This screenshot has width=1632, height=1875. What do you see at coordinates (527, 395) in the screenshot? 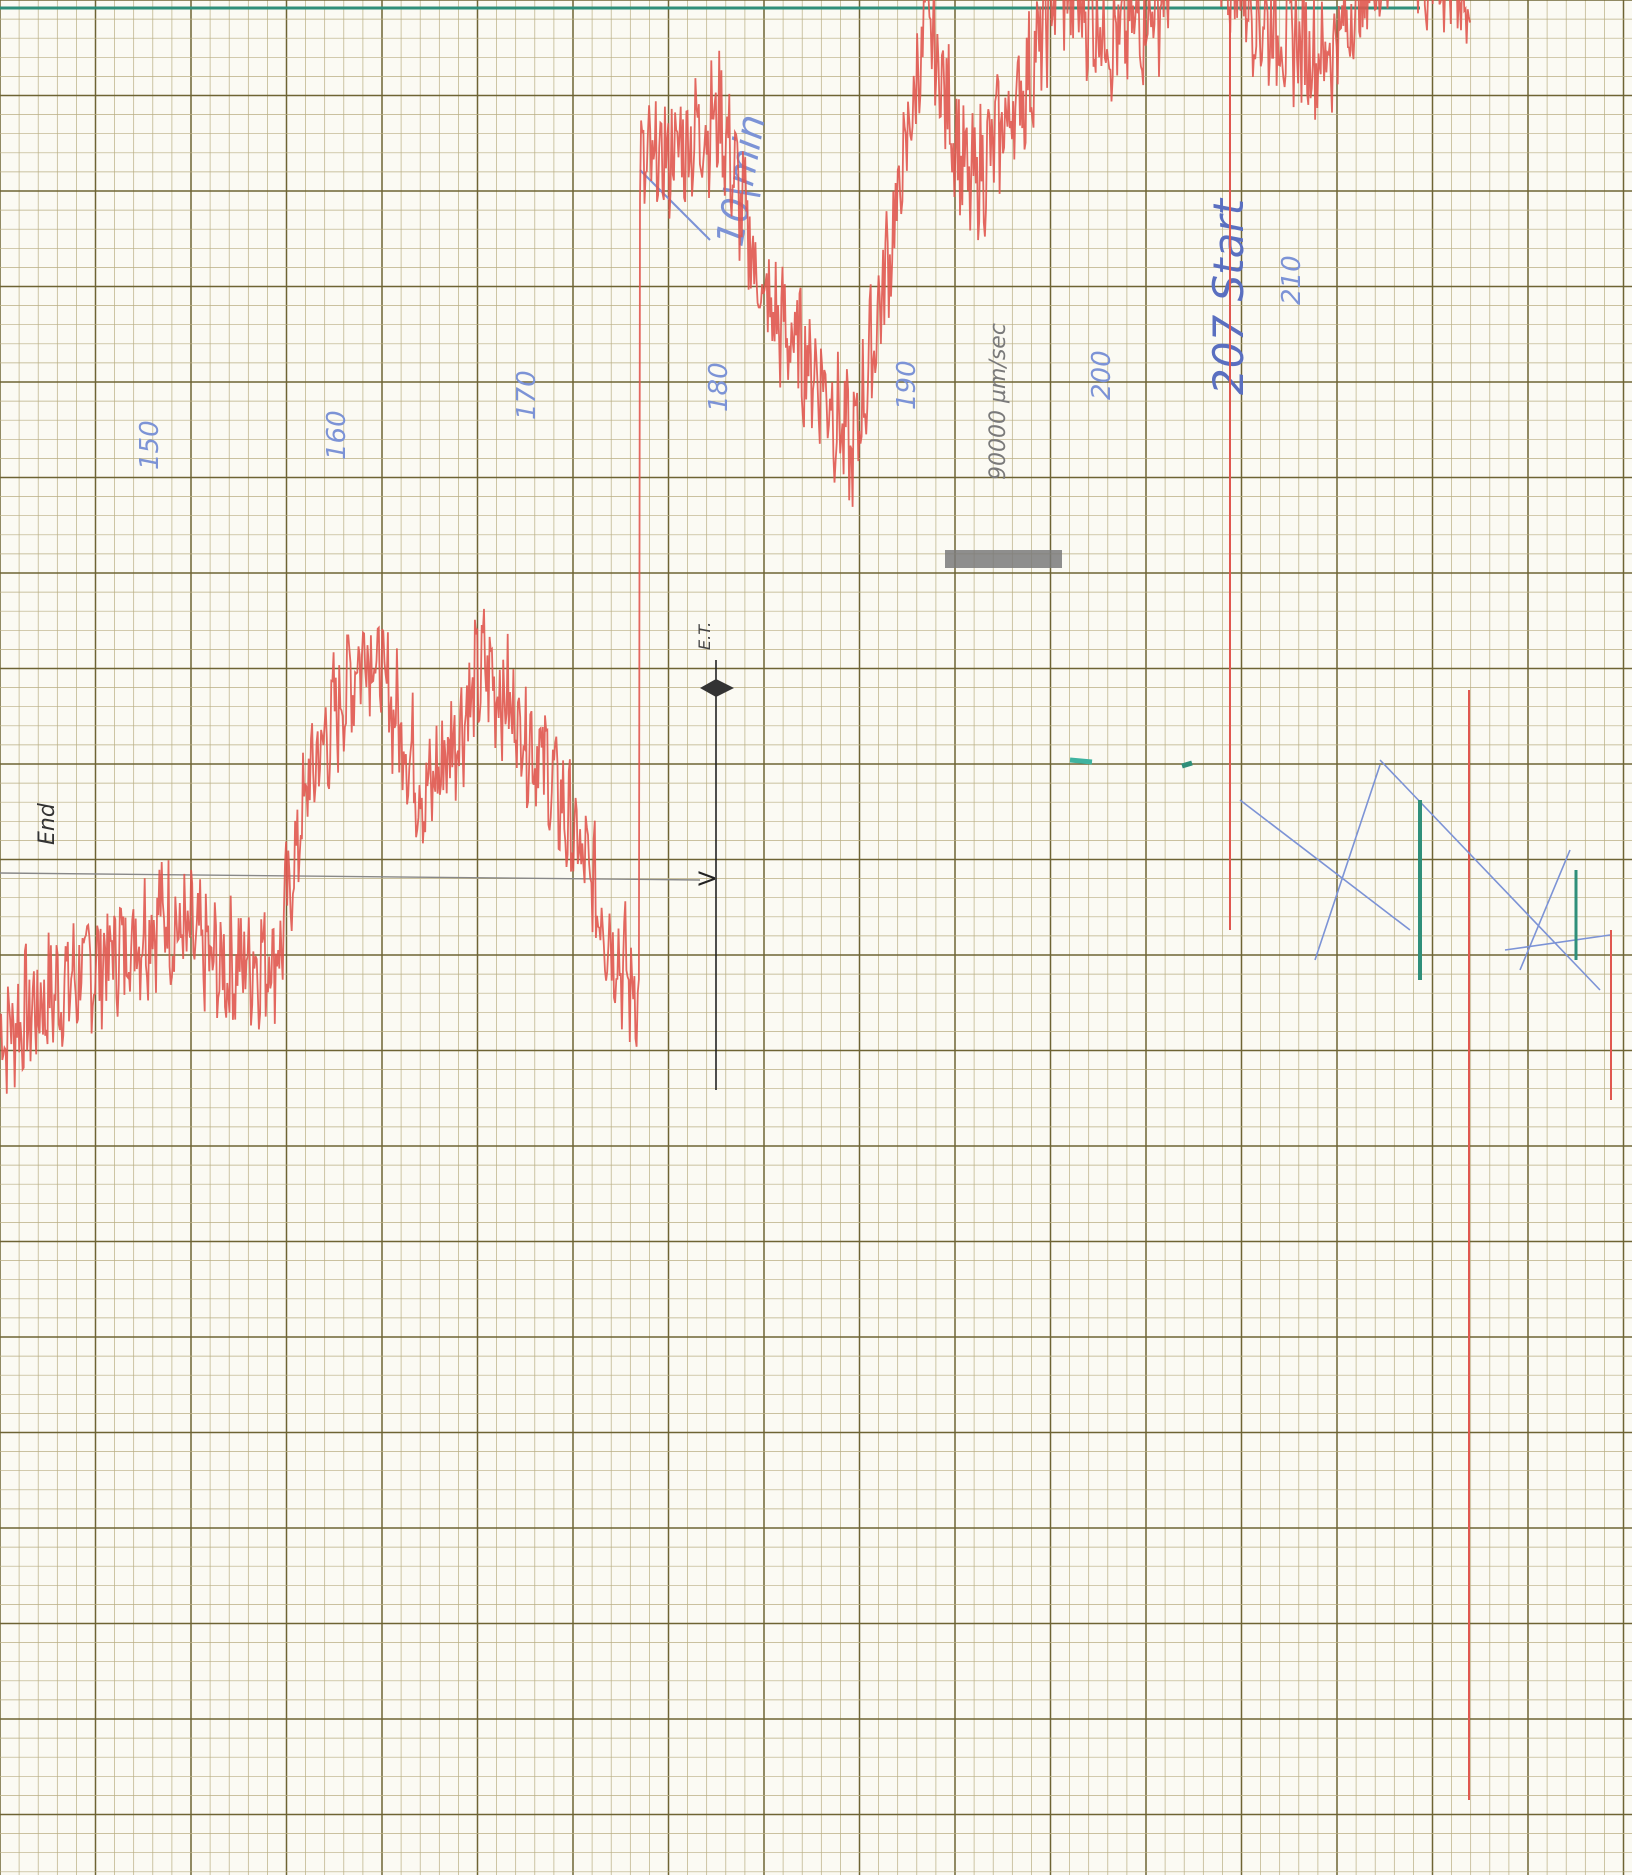
I see `tick-label-170: 170` at bounding box center [527, 395].